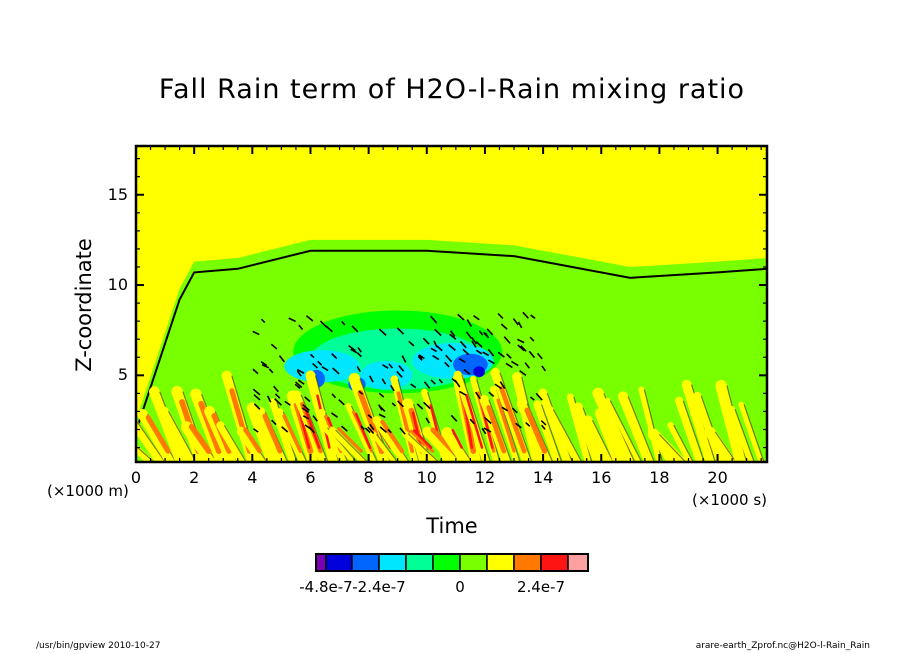 Image resolution: width=904 pixels, height=654 pixels. What do you see at coordinates (485, 477) in the screenshot?
I see `x-tick-label: 12` at bounding box center [485, 477].